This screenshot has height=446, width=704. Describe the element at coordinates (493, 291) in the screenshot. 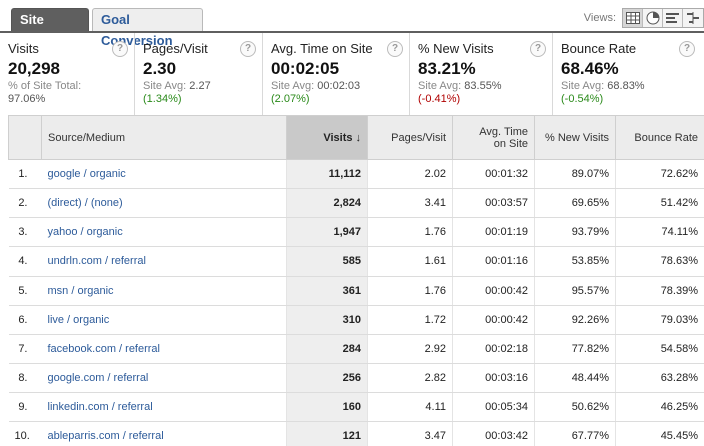

I see `avg-time-cell: 00:00:42` at that location.